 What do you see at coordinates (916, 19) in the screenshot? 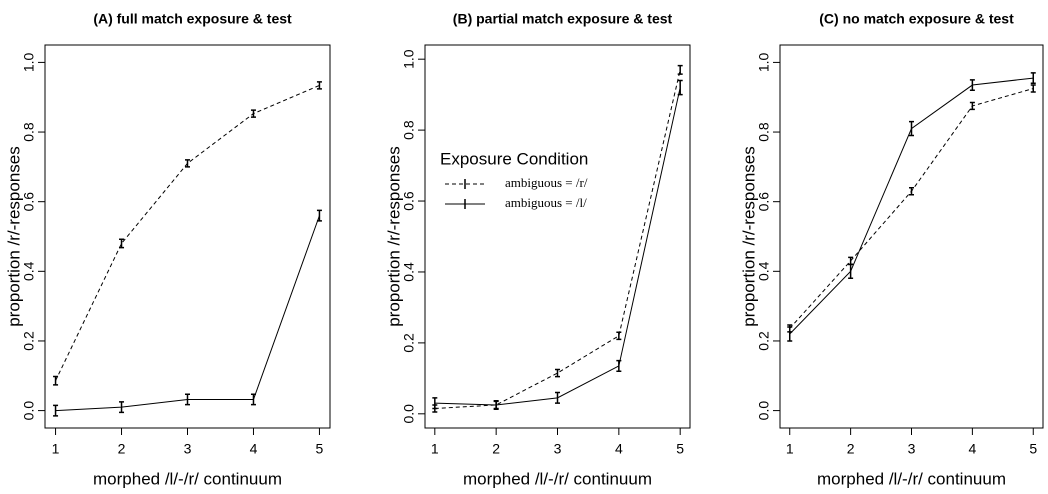
I see `panel-title: (C) no match exposure & test` at bounding box center [916, 19].